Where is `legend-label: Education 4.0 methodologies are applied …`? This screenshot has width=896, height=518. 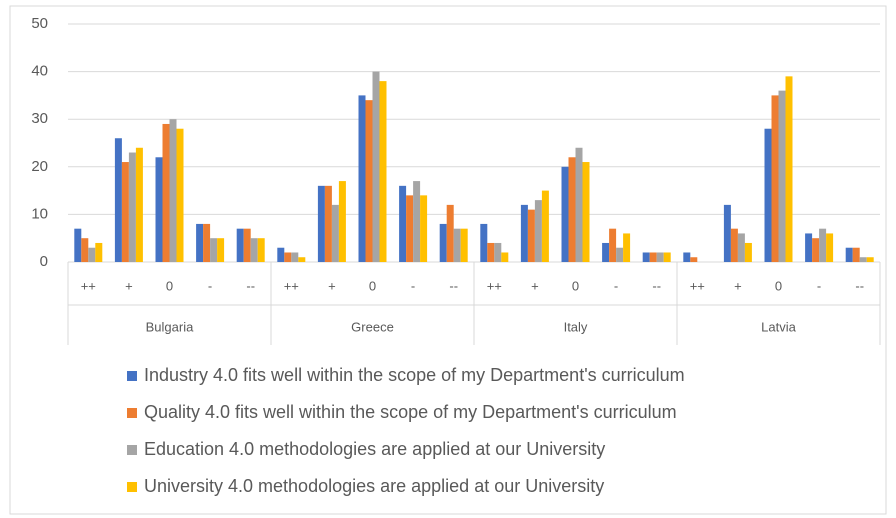 legend-label: Education 4.0 methodologies are applied … is located at coordinates (374, 449).